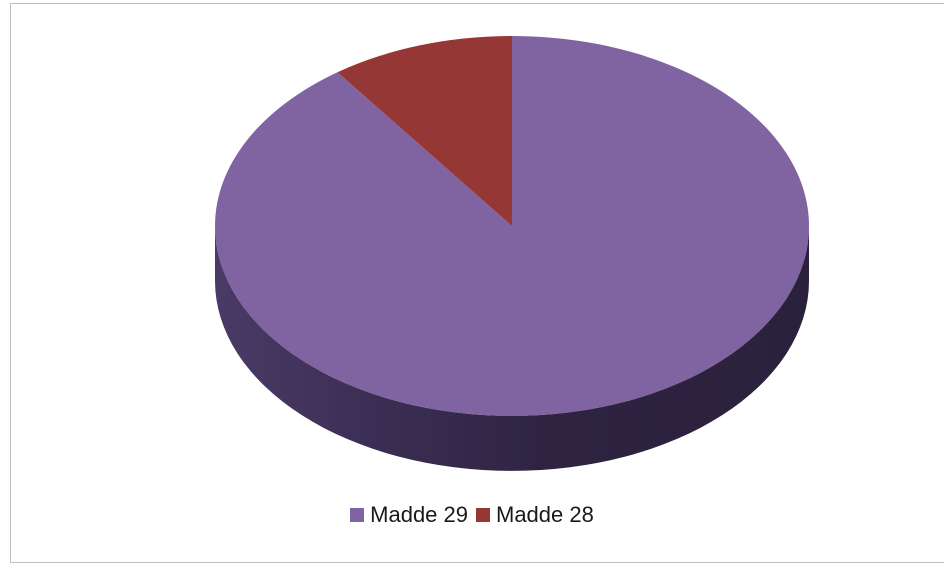 The height and width of the screenshot is (563, 944). I want to click on legend-label-madde-28: Madde 28, so click(545, 514).